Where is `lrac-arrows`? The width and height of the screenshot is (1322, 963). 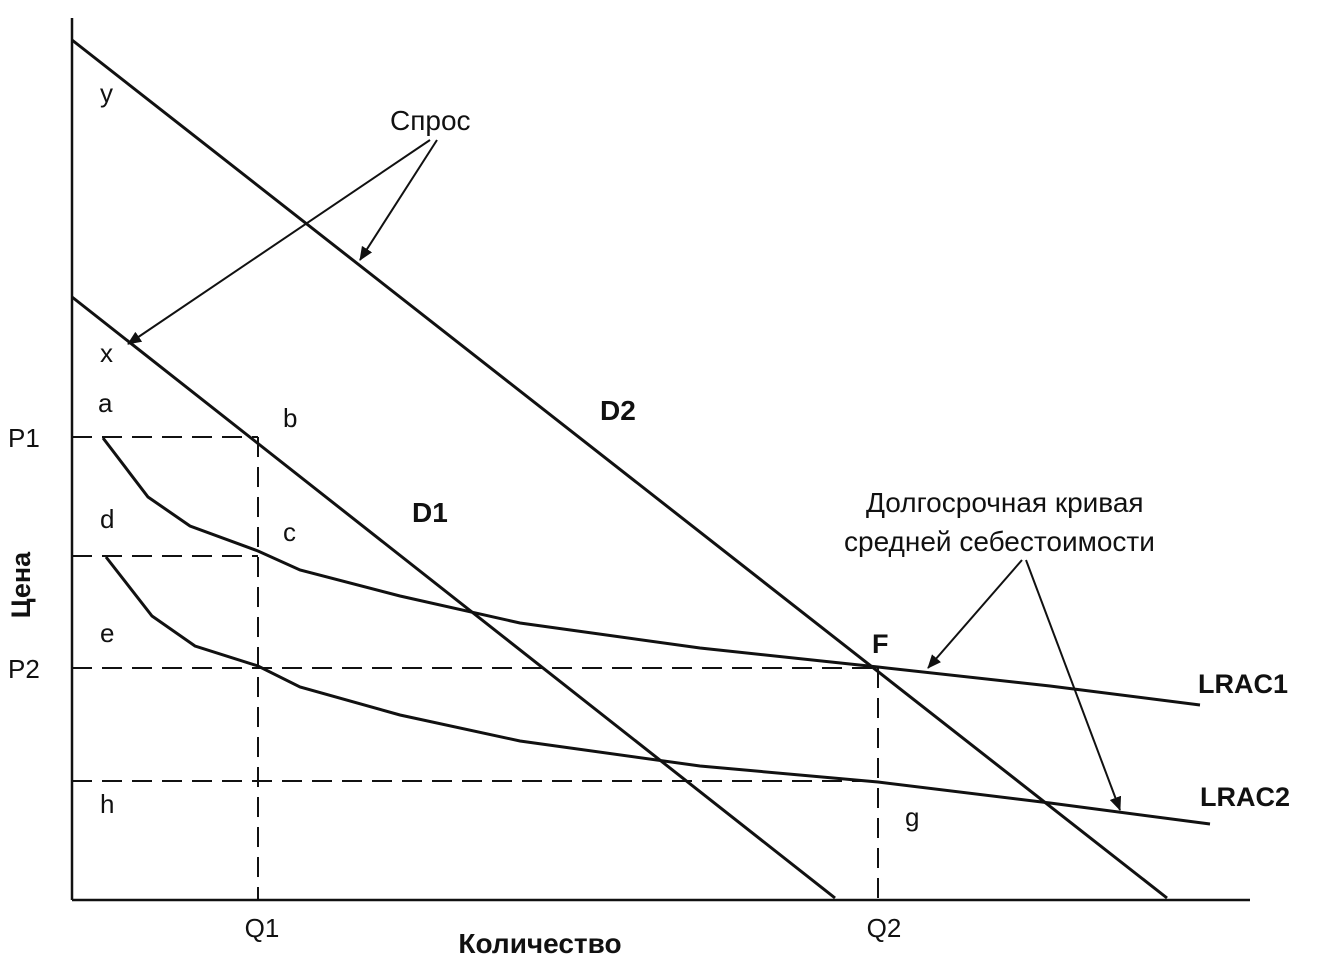 lrac-arrows is located at coordinates (1024, 685).